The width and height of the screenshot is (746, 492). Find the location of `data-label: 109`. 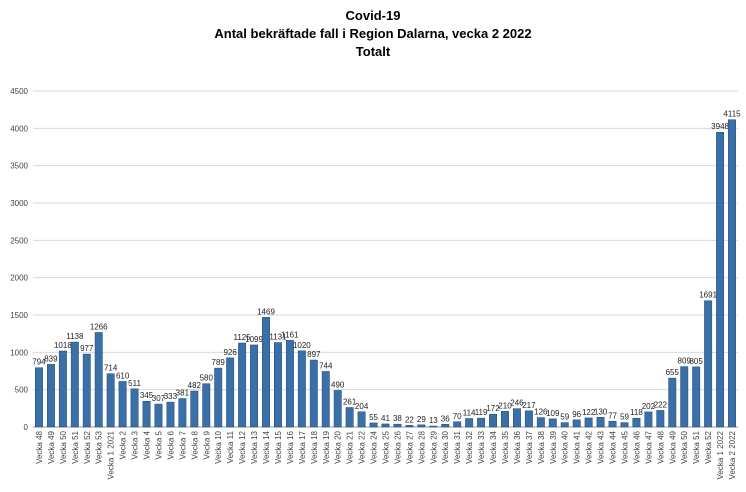

data-label: 109 is located at coordinates (553, 413).